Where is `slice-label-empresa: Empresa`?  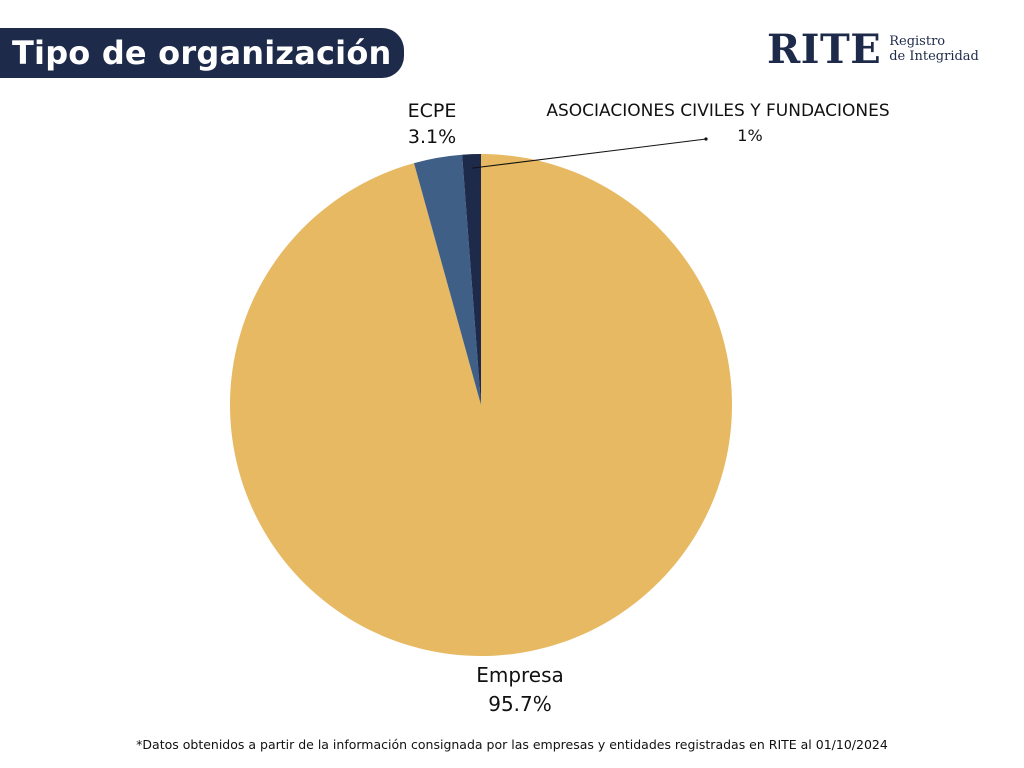
slice-label-empresa: Empresa is located at coordinates (520, 675).